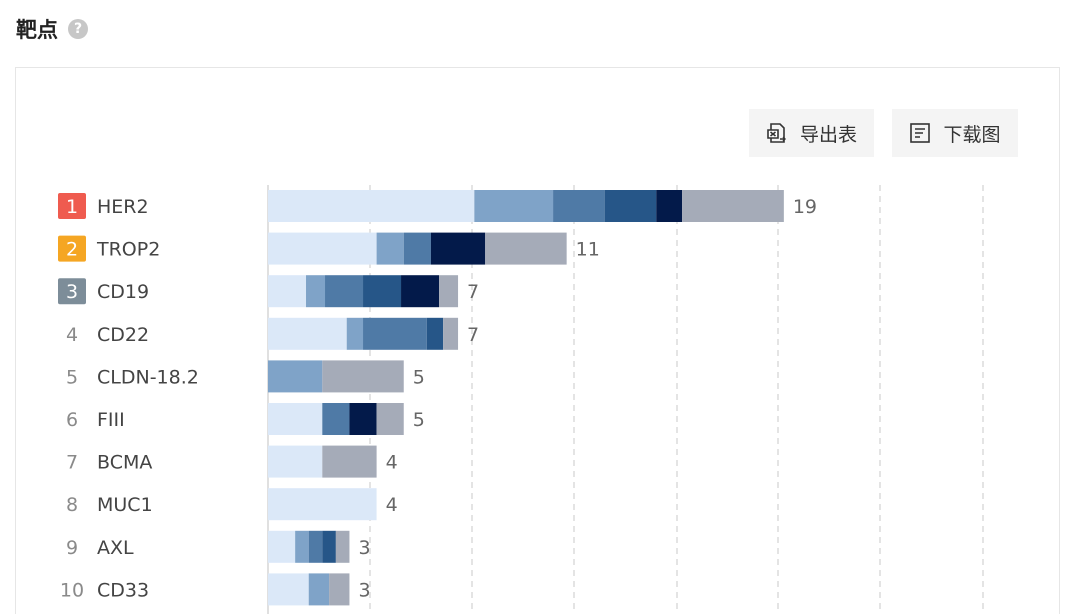  What do you see at coordinates (78, 29) in the screenshot?
I see `question-circle-icon: ?` at bounding box center [78, 29].